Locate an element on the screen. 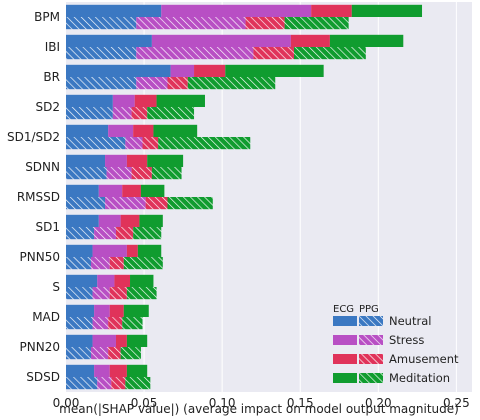 The width and height of the screenshot is (480, 420). bar-pnn20-ecg-amusement is located at coordinates (121, 340).